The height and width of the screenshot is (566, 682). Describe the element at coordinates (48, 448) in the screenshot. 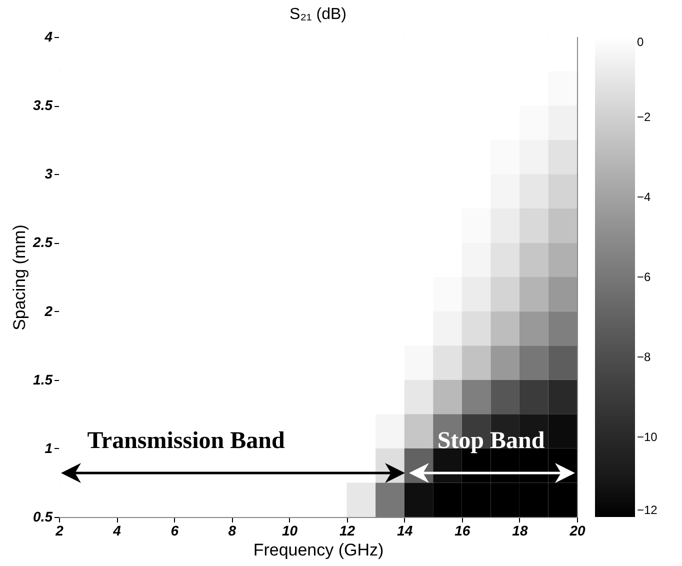

I see `y-tick-label: 1` at that location.